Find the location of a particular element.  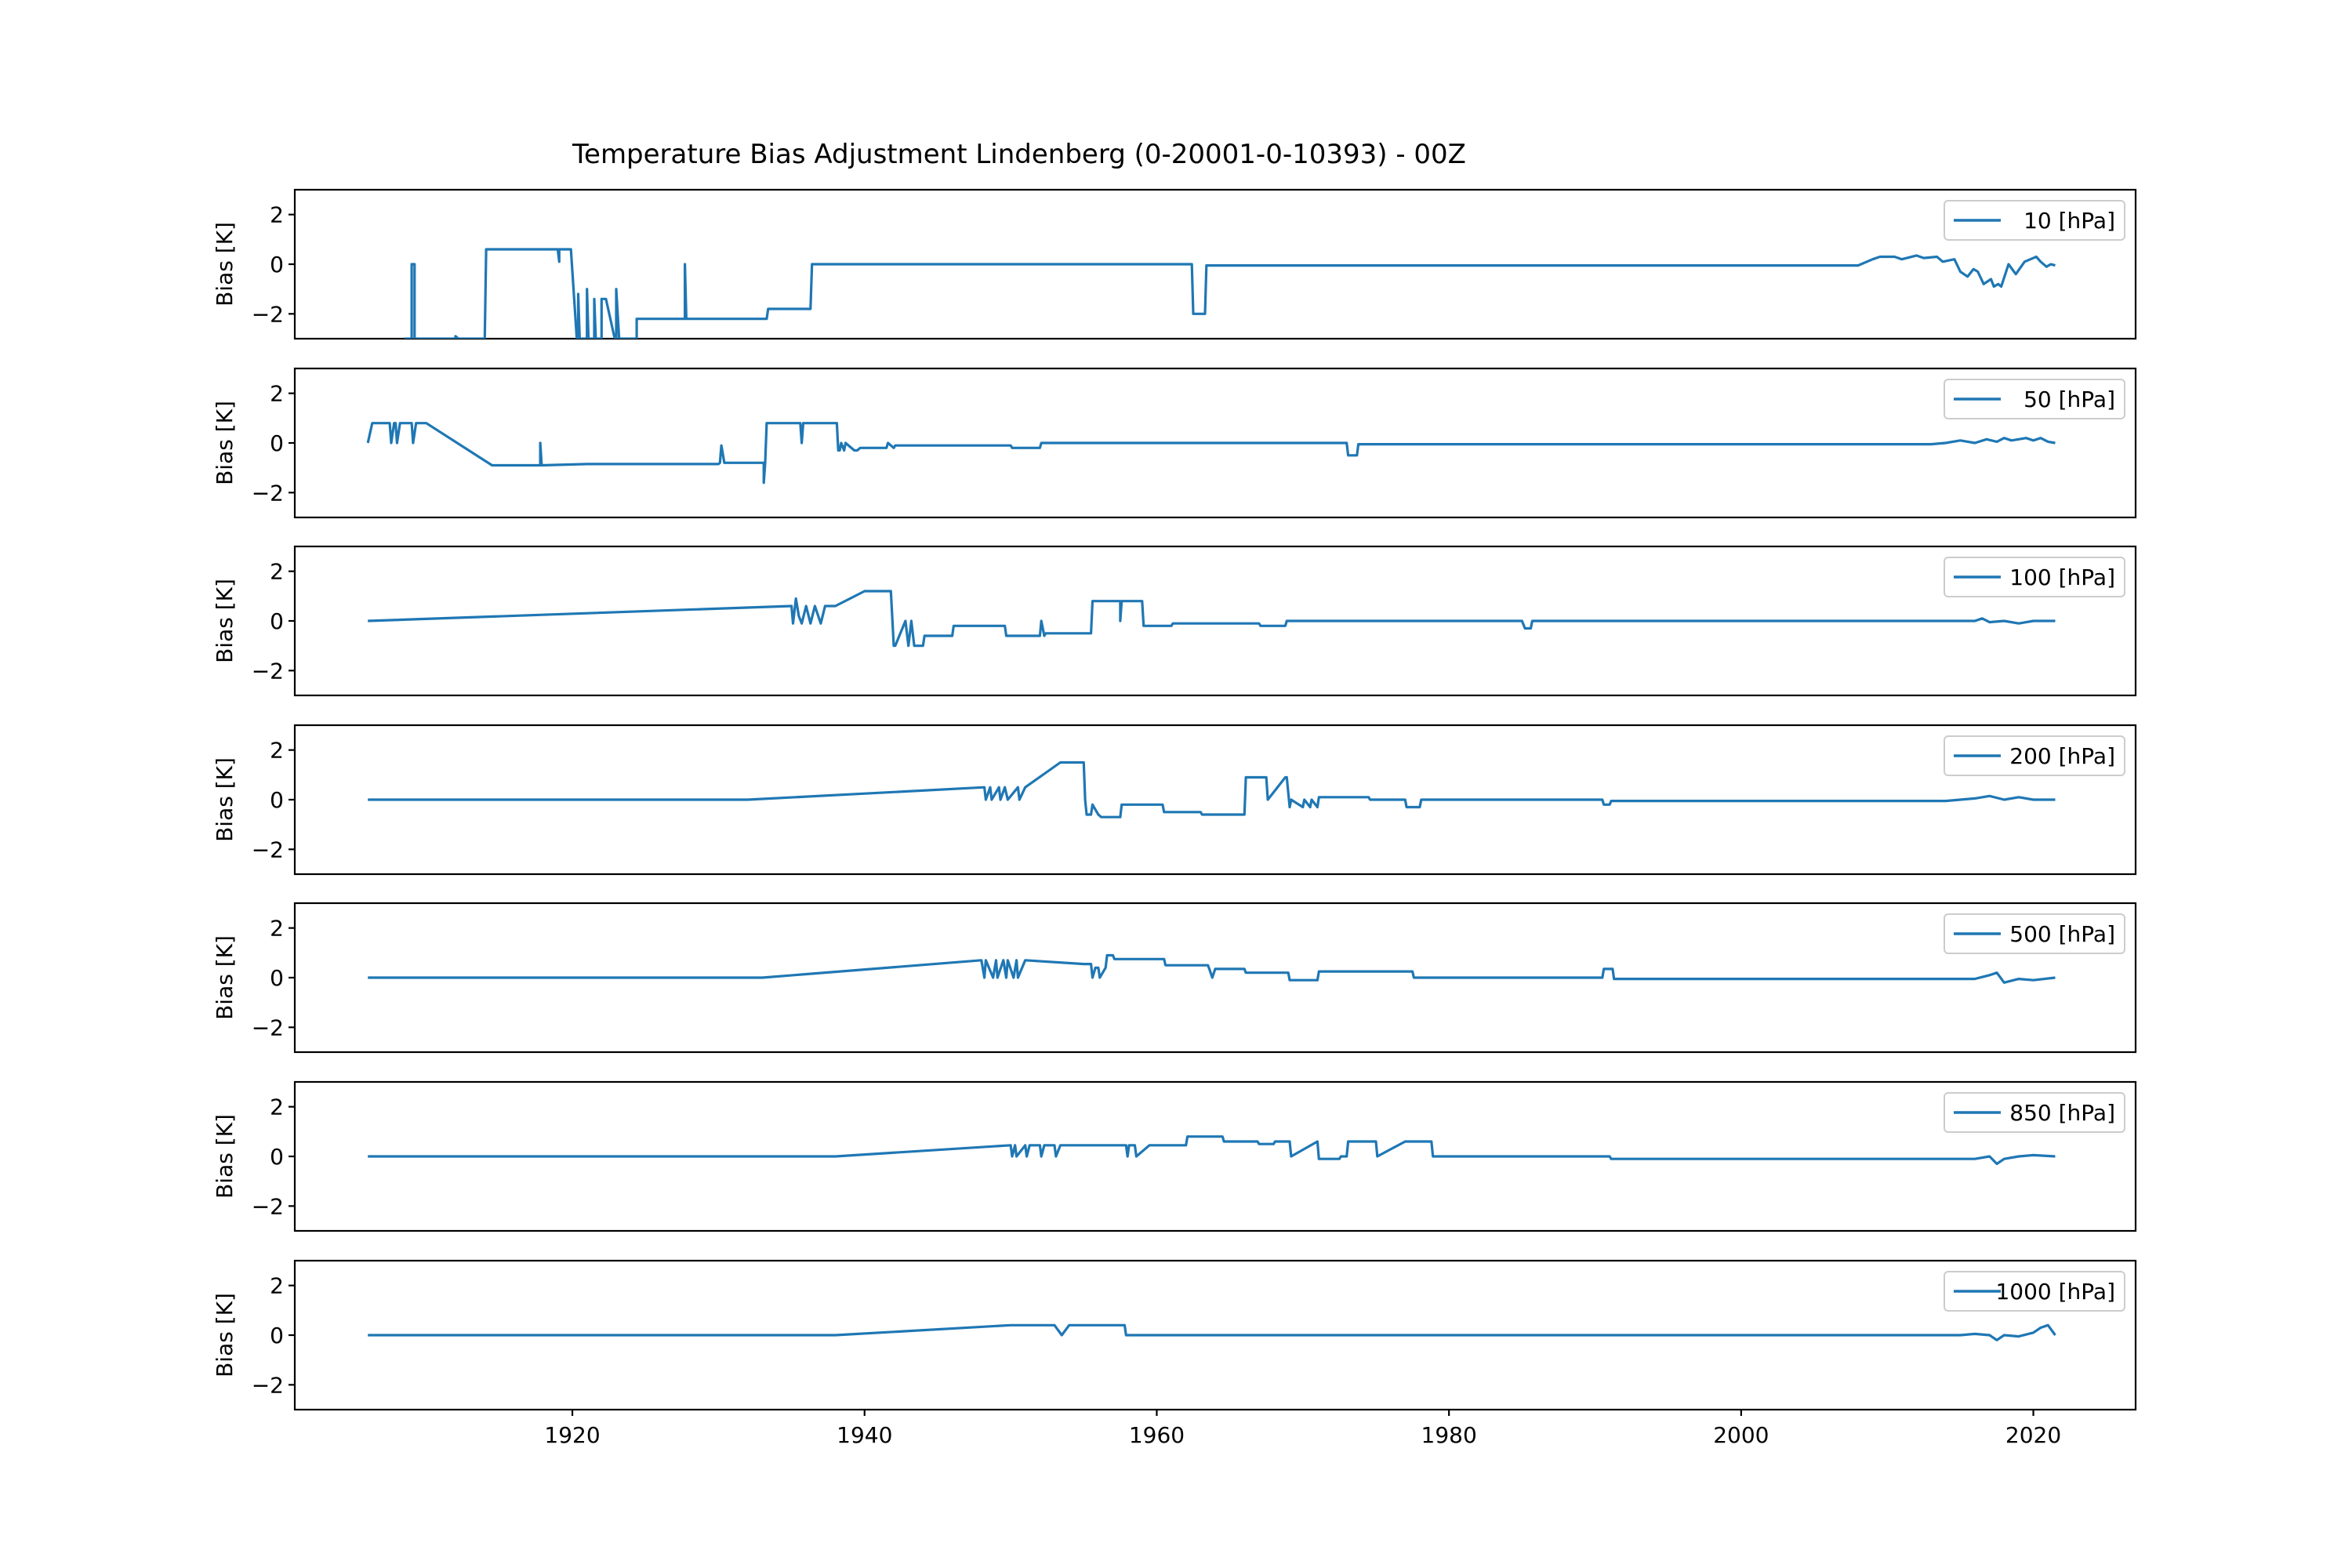

subplot-6: −2 0 2 Bias [K] 850 [hPa] is located at coordinates (1174, 1156).